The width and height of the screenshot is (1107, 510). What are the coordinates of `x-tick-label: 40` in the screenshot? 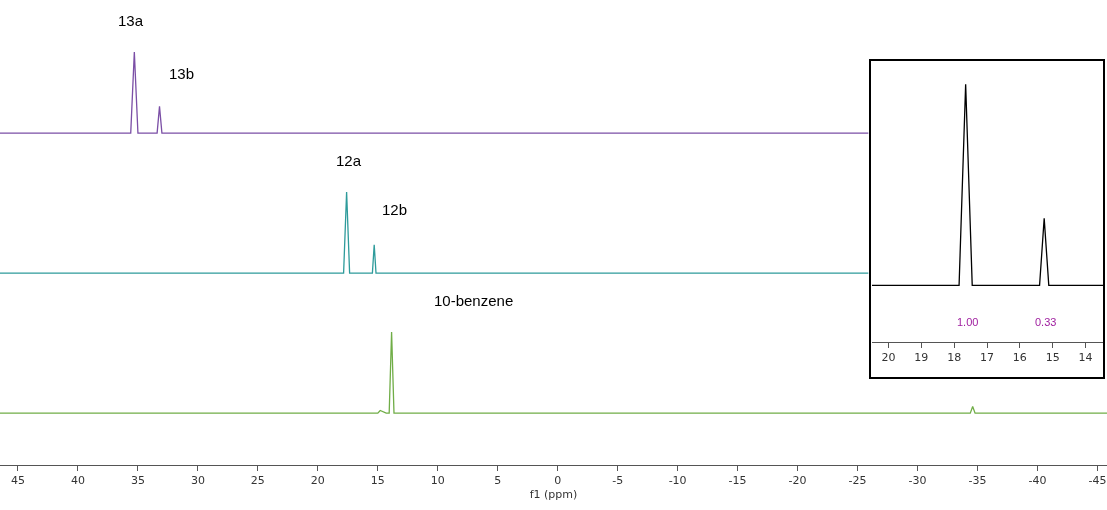 It's located at (77, 481).